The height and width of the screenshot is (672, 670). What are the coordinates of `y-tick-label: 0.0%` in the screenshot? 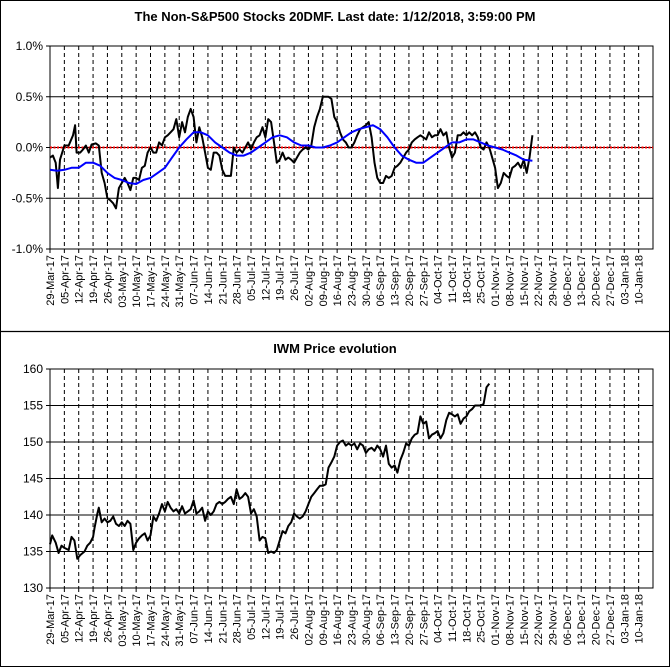 It's located at (30, 148).